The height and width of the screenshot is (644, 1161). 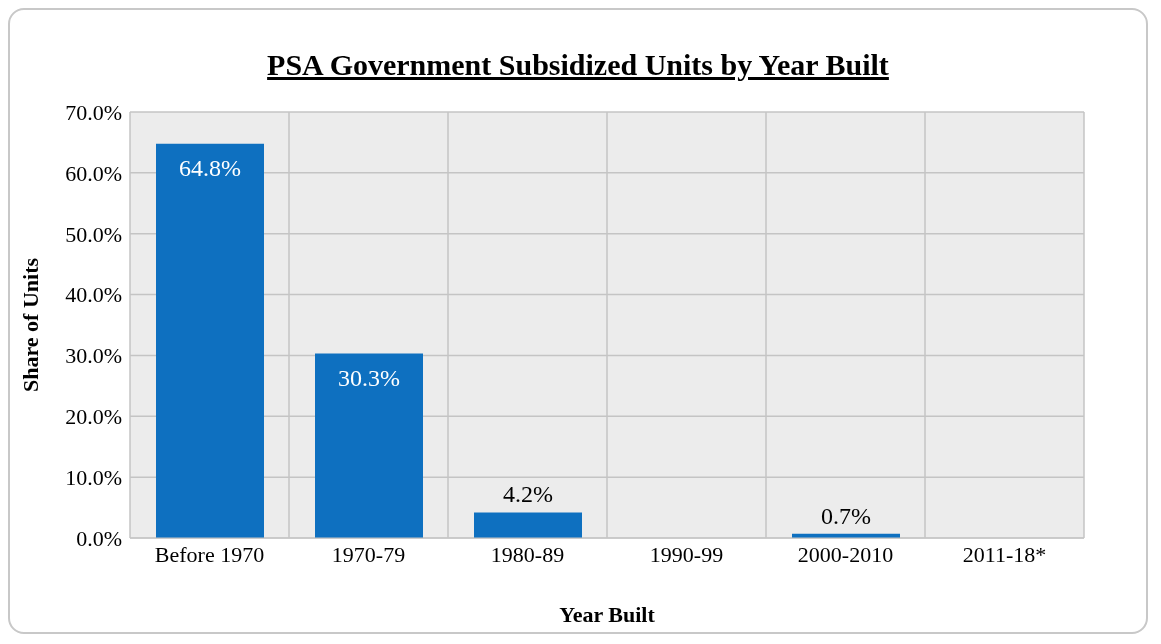 What do you see at coordinates (528, 494) in the screenshot?
I see `data-label: 4.2%` at bounding box center [528, 494].